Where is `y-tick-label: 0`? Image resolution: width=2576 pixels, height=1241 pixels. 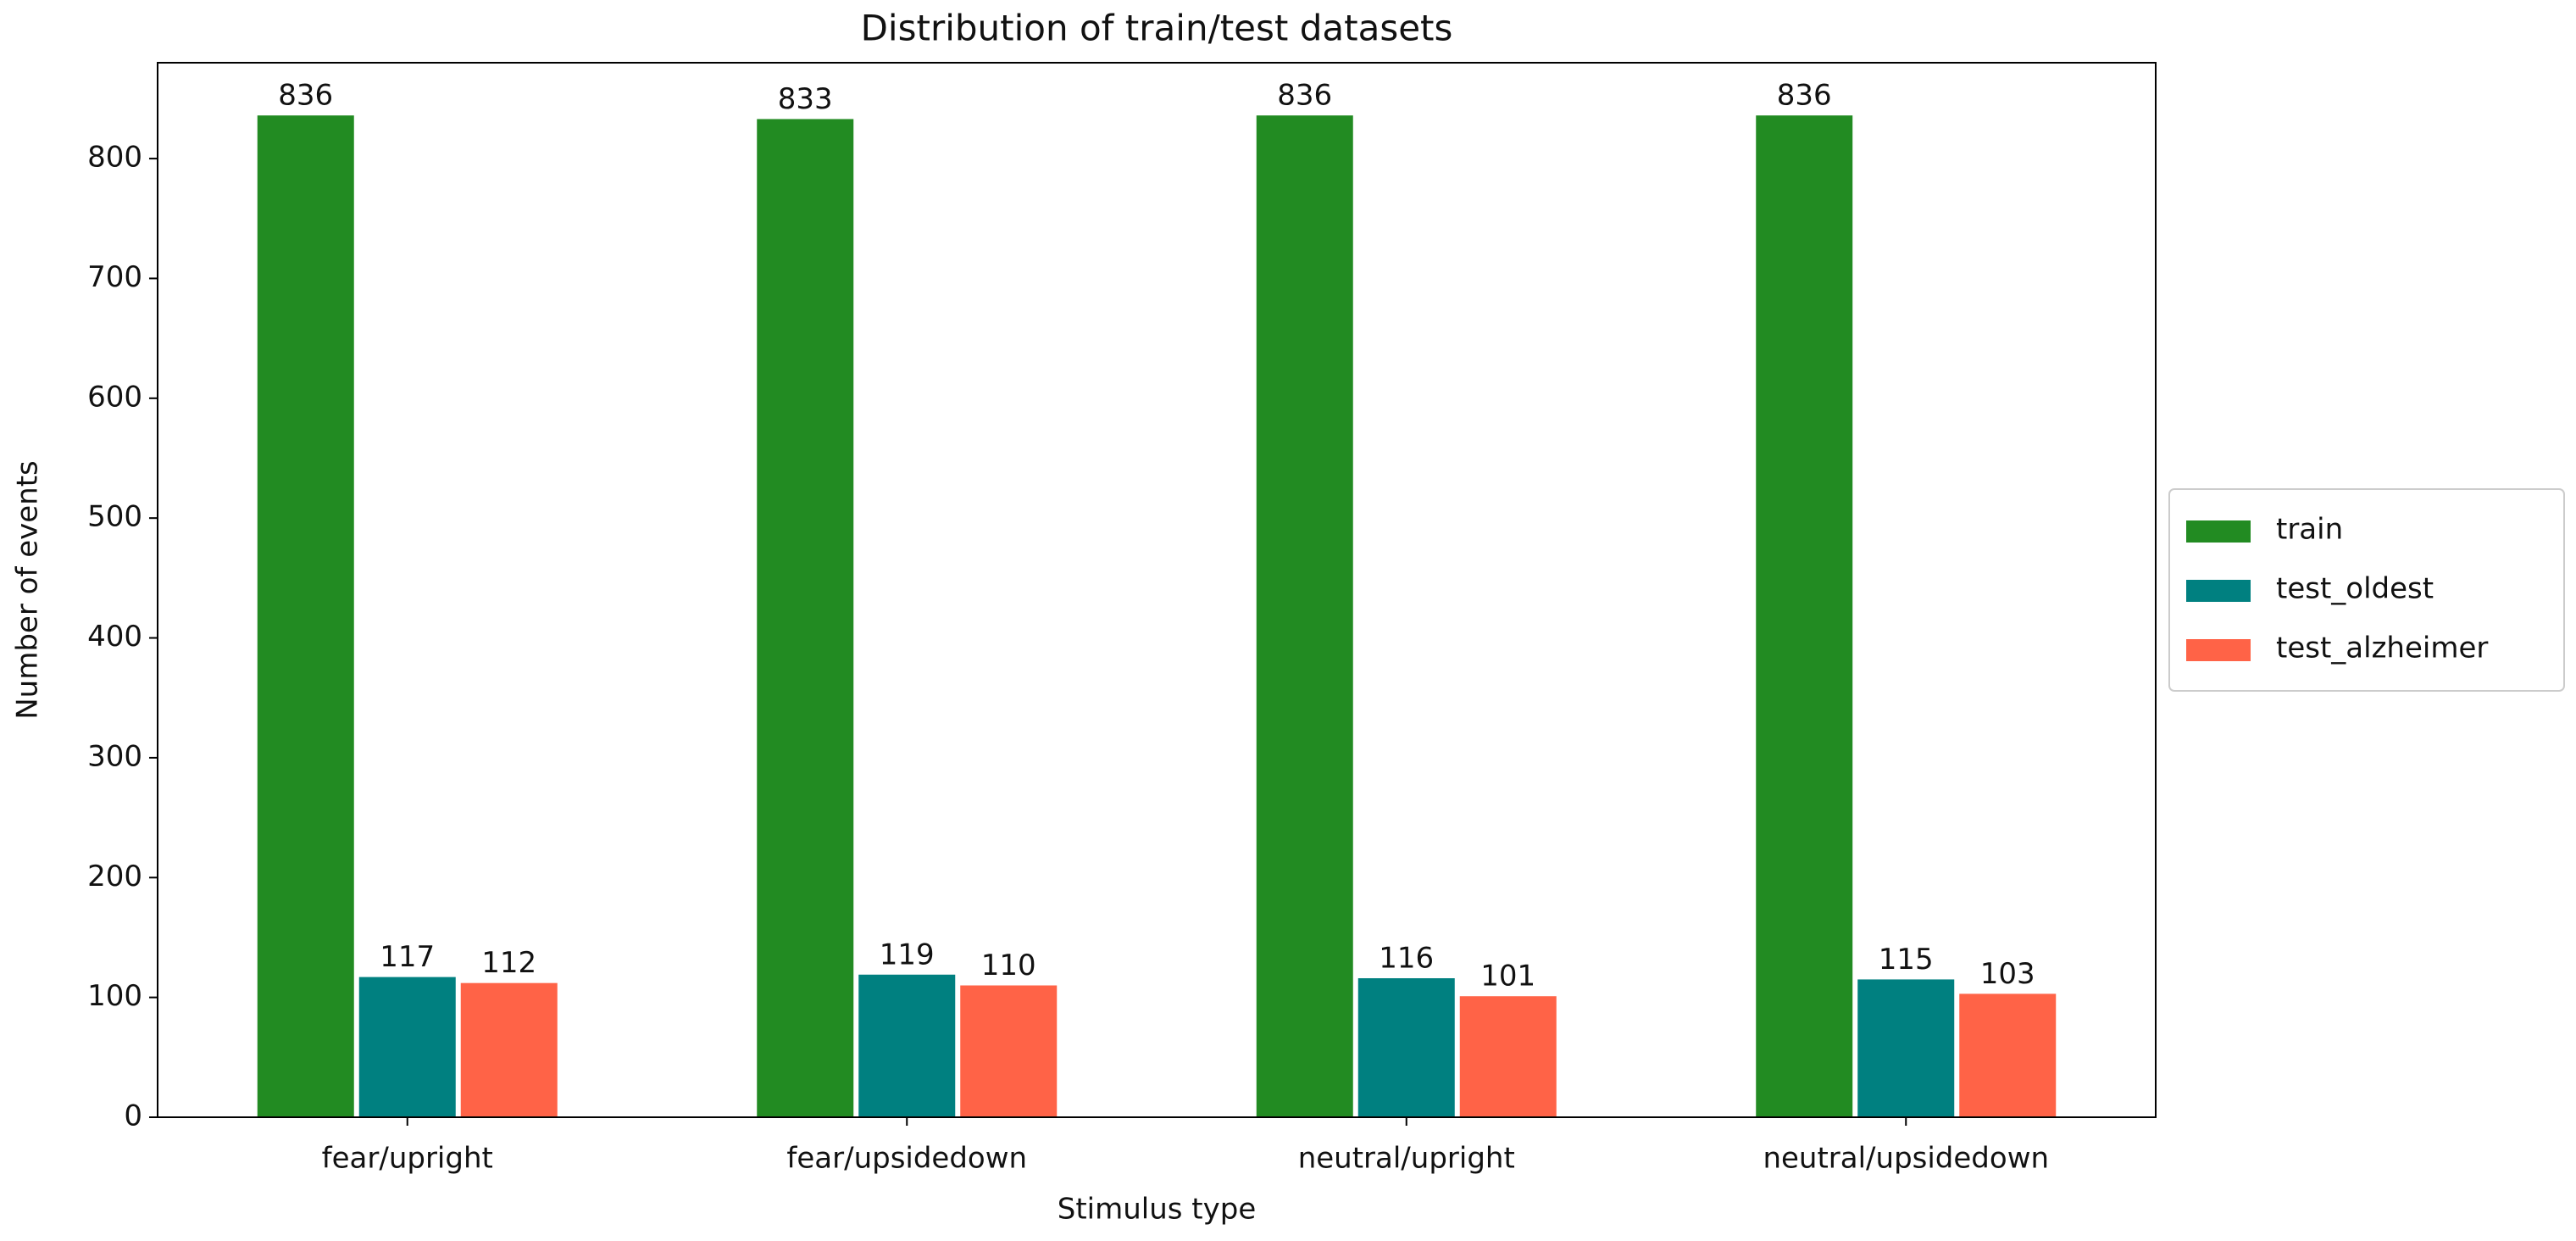 y-tick-label: 0 is located at coordinates (133, 1116).